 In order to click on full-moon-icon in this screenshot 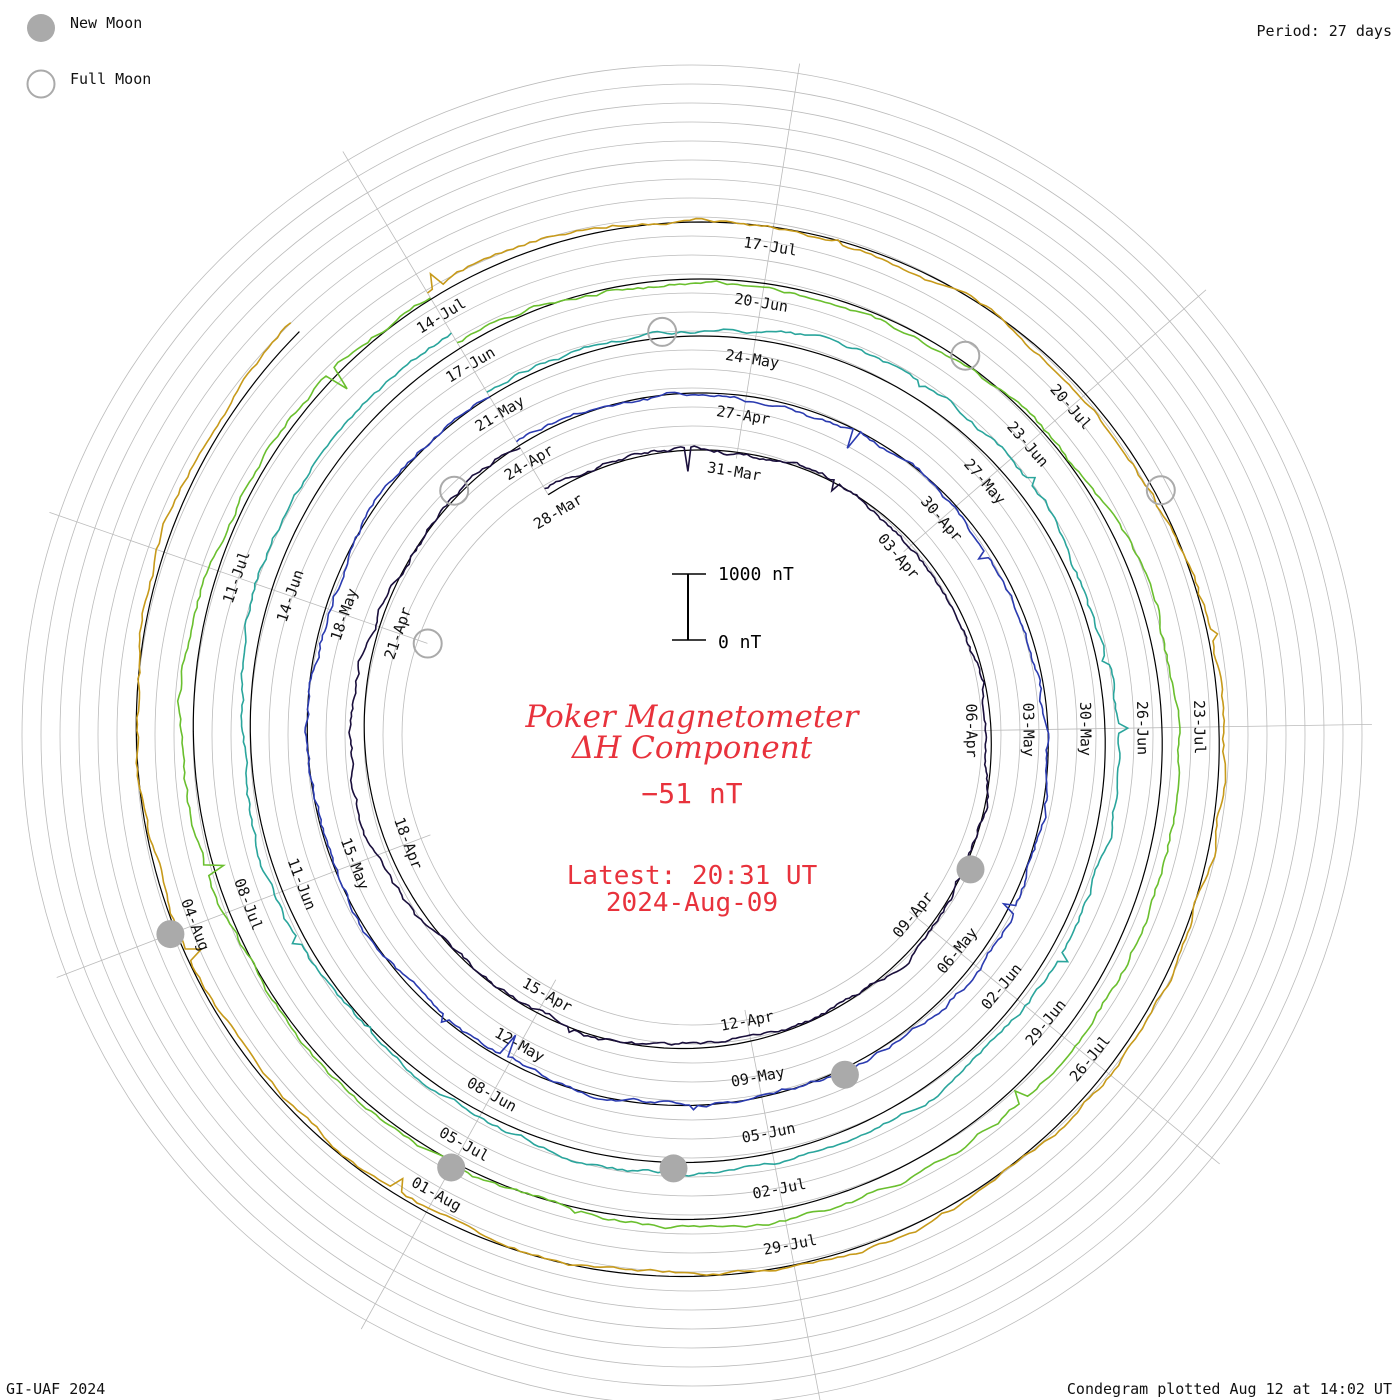, I will do `click(41, 84)`.